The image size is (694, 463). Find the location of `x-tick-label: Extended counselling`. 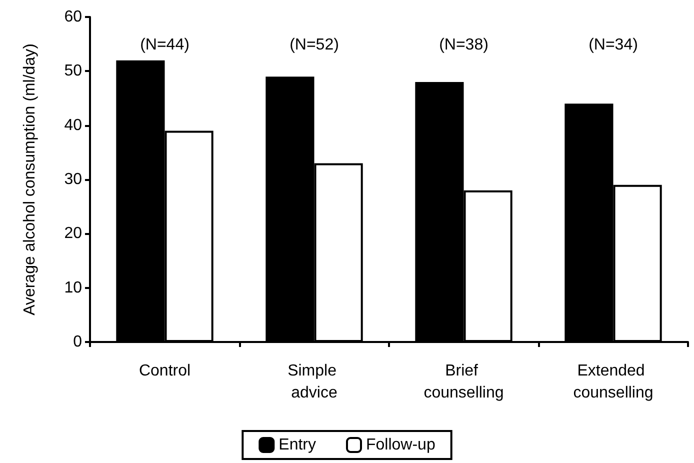

x-tick-label: Extended counselling is located at coordinates (613, 382).